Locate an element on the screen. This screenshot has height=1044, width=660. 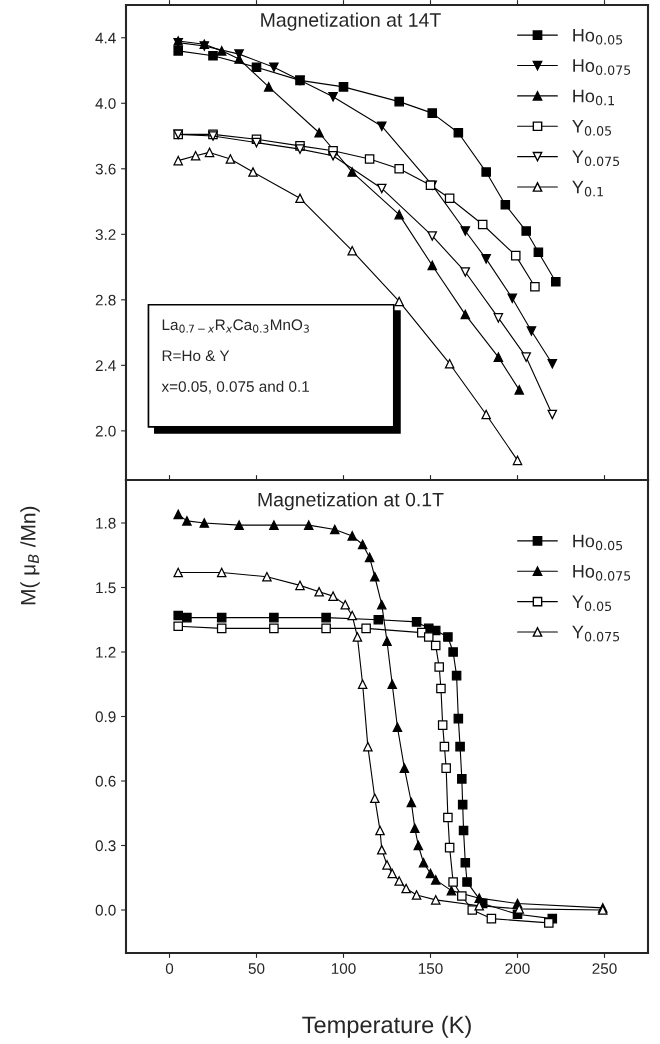
y-tick-label: 0.9 is located at coordinates (105, 717).